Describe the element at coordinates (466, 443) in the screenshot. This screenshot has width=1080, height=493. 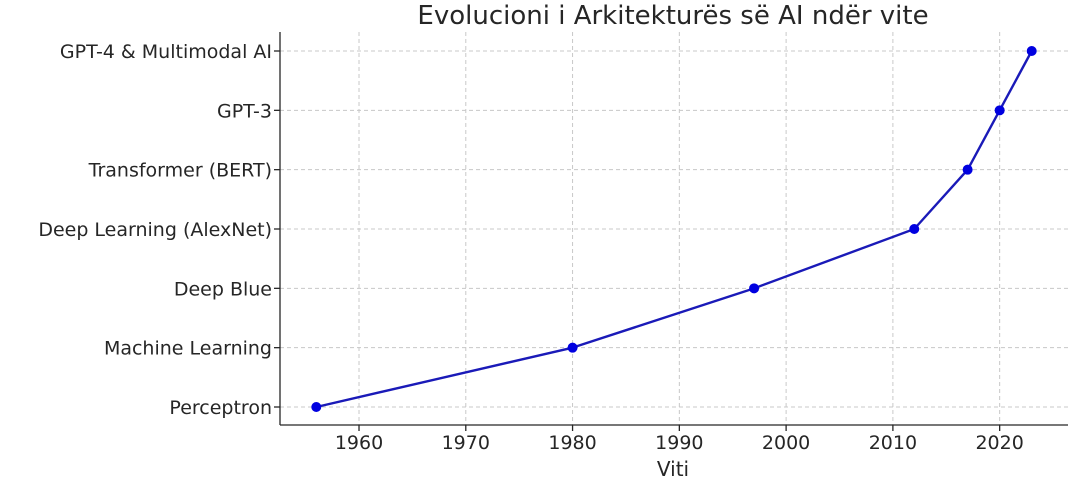
I see `x-tick-label: 1970` at that location.